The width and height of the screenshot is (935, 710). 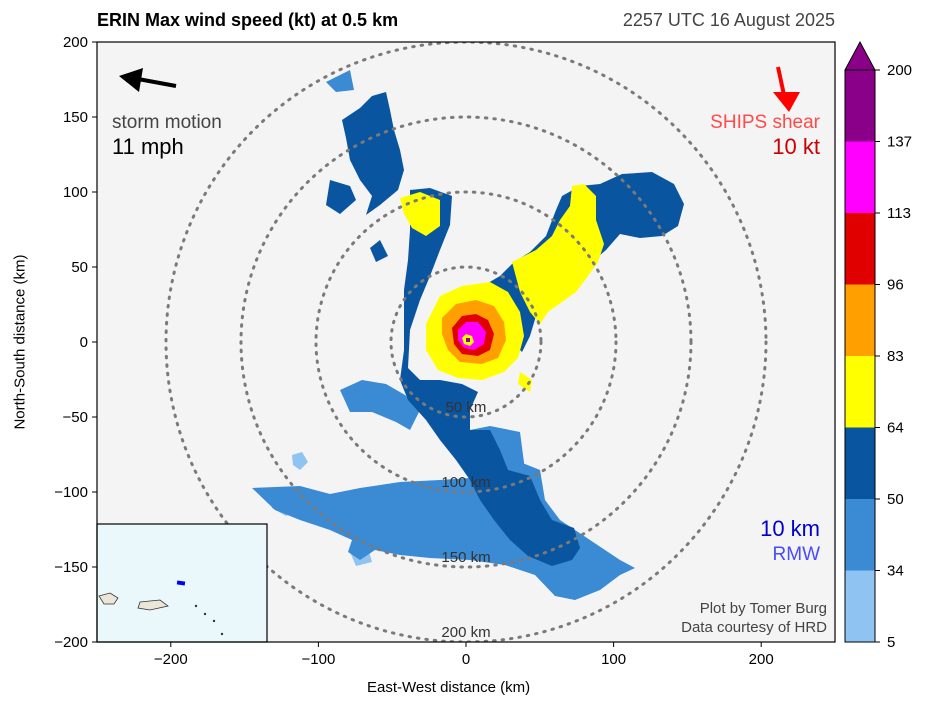 I want to click on inset-map, so click(x=182, y=583).